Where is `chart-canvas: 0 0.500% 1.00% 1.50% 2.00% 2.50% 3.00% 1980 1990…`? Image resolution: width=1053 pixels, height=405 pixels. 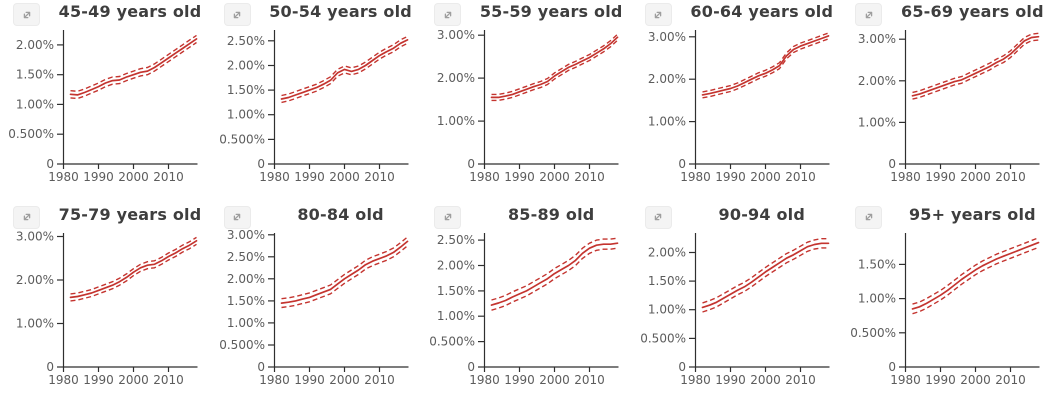 chart-canvas: 0 0.500% 1.00% 1.50% 2.00% 2.50% 3.00% 1980 1990… is located at coordinates (314, 307).